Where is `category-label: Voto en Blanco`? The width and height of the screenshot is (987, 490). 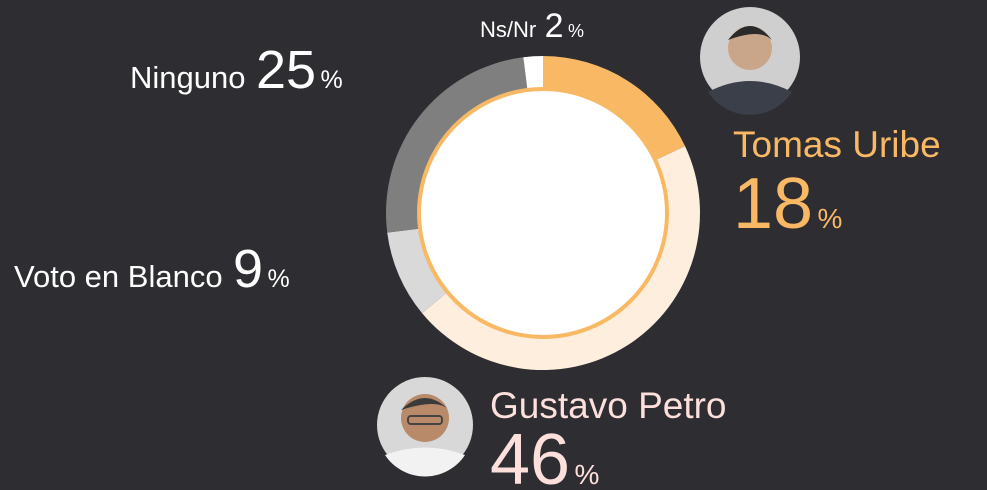 category-label: Voto en Blanco is located at coordinates (118, 276).